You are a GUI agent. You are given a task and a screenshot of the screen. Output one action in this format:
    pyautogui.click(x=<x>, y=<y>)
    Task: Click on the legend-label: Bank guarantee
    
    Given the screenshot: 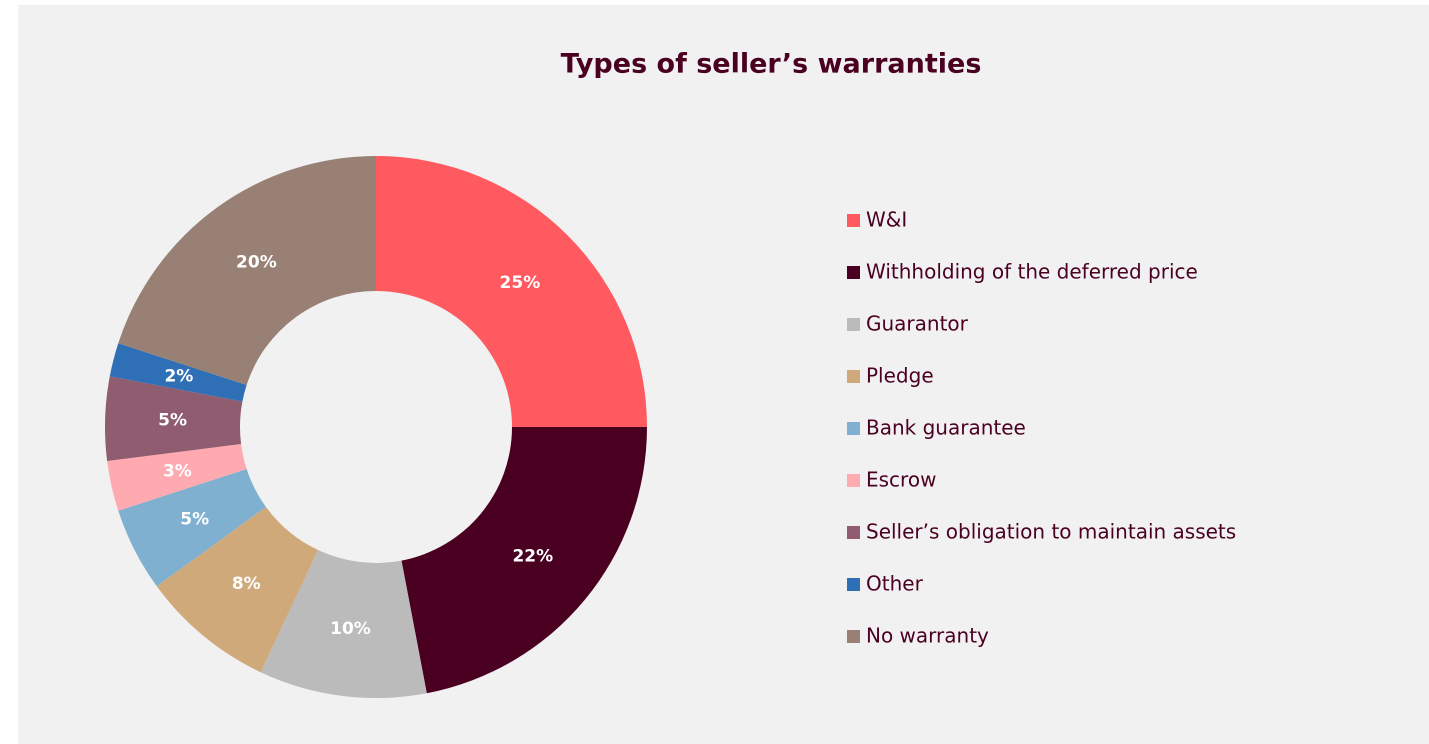 What is the action you would take?
    pyautogui.click(x=946, y=428)
    